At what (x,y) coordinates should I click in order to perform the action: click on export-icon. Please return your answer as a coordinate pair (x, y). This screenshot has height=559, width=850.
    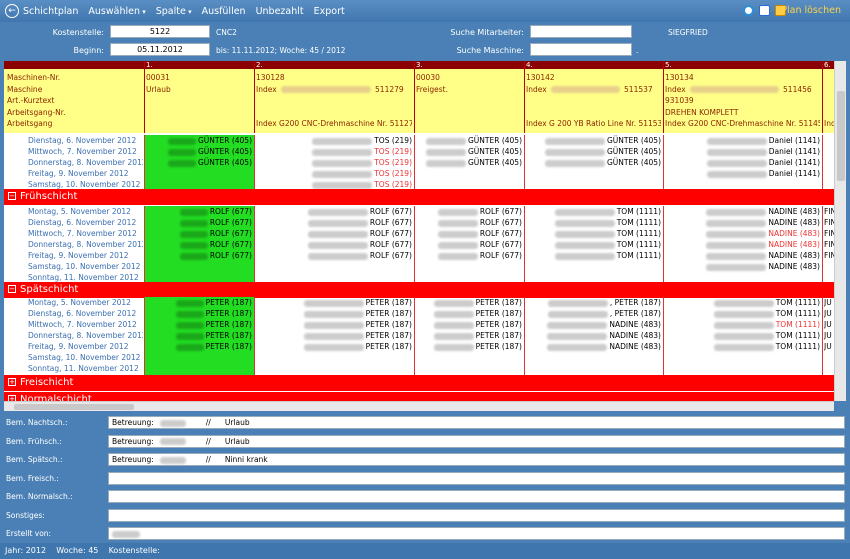
    Looking at the image, I should click on (780, 10).